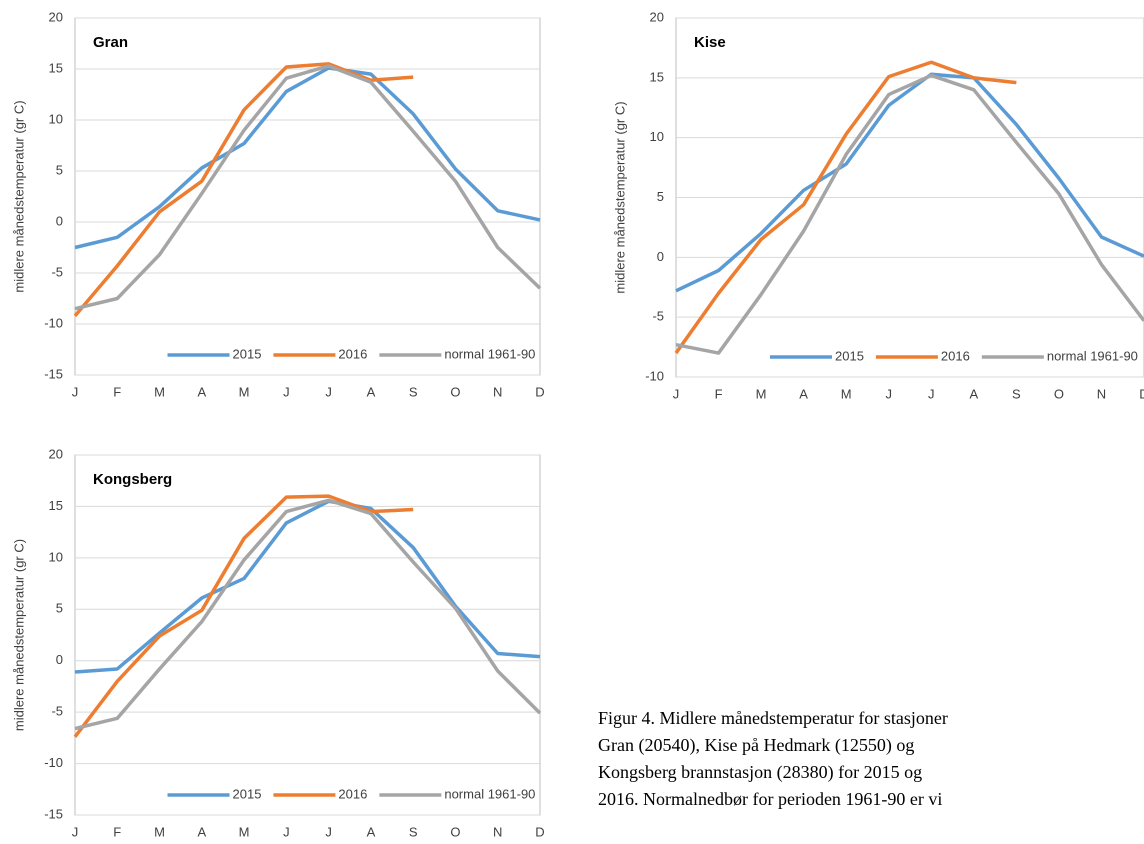 The width and height of the screenshot is (1144, 844). What do you see at coordinates (756, 745) in the screenshot?
I see `caption-line: Gran (20540), Kise på Hedmark (12550) og` at bounding box center [756, 745].